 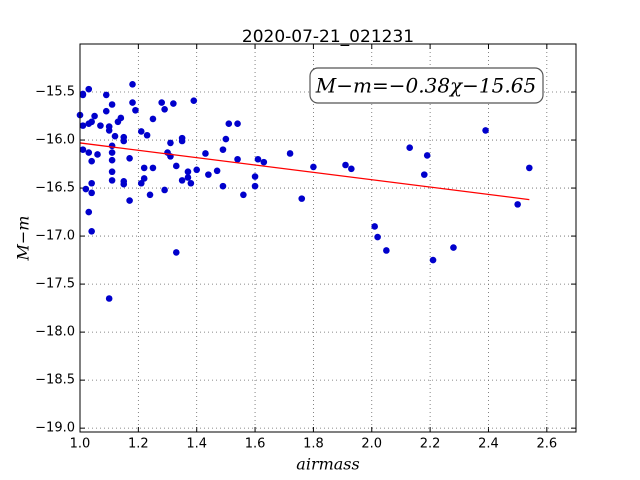 I want to click on y-tick-label: −18.5, so click(x=55, y=380).